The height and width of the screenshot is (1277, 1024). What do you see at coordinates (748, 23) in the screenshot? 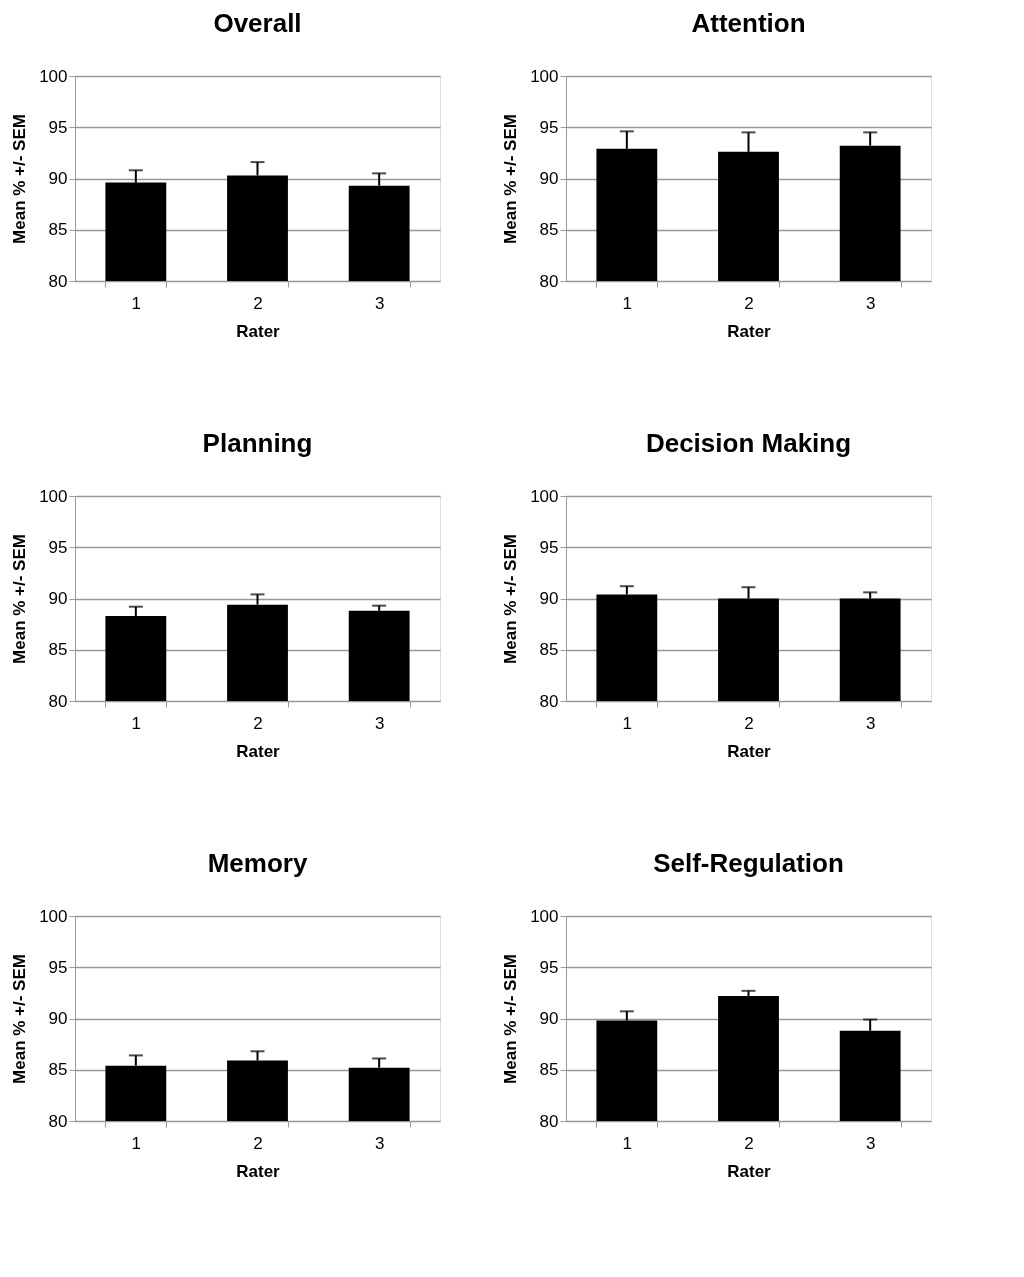
I see `chart-title: Attention` at bounding box center [748, 23].